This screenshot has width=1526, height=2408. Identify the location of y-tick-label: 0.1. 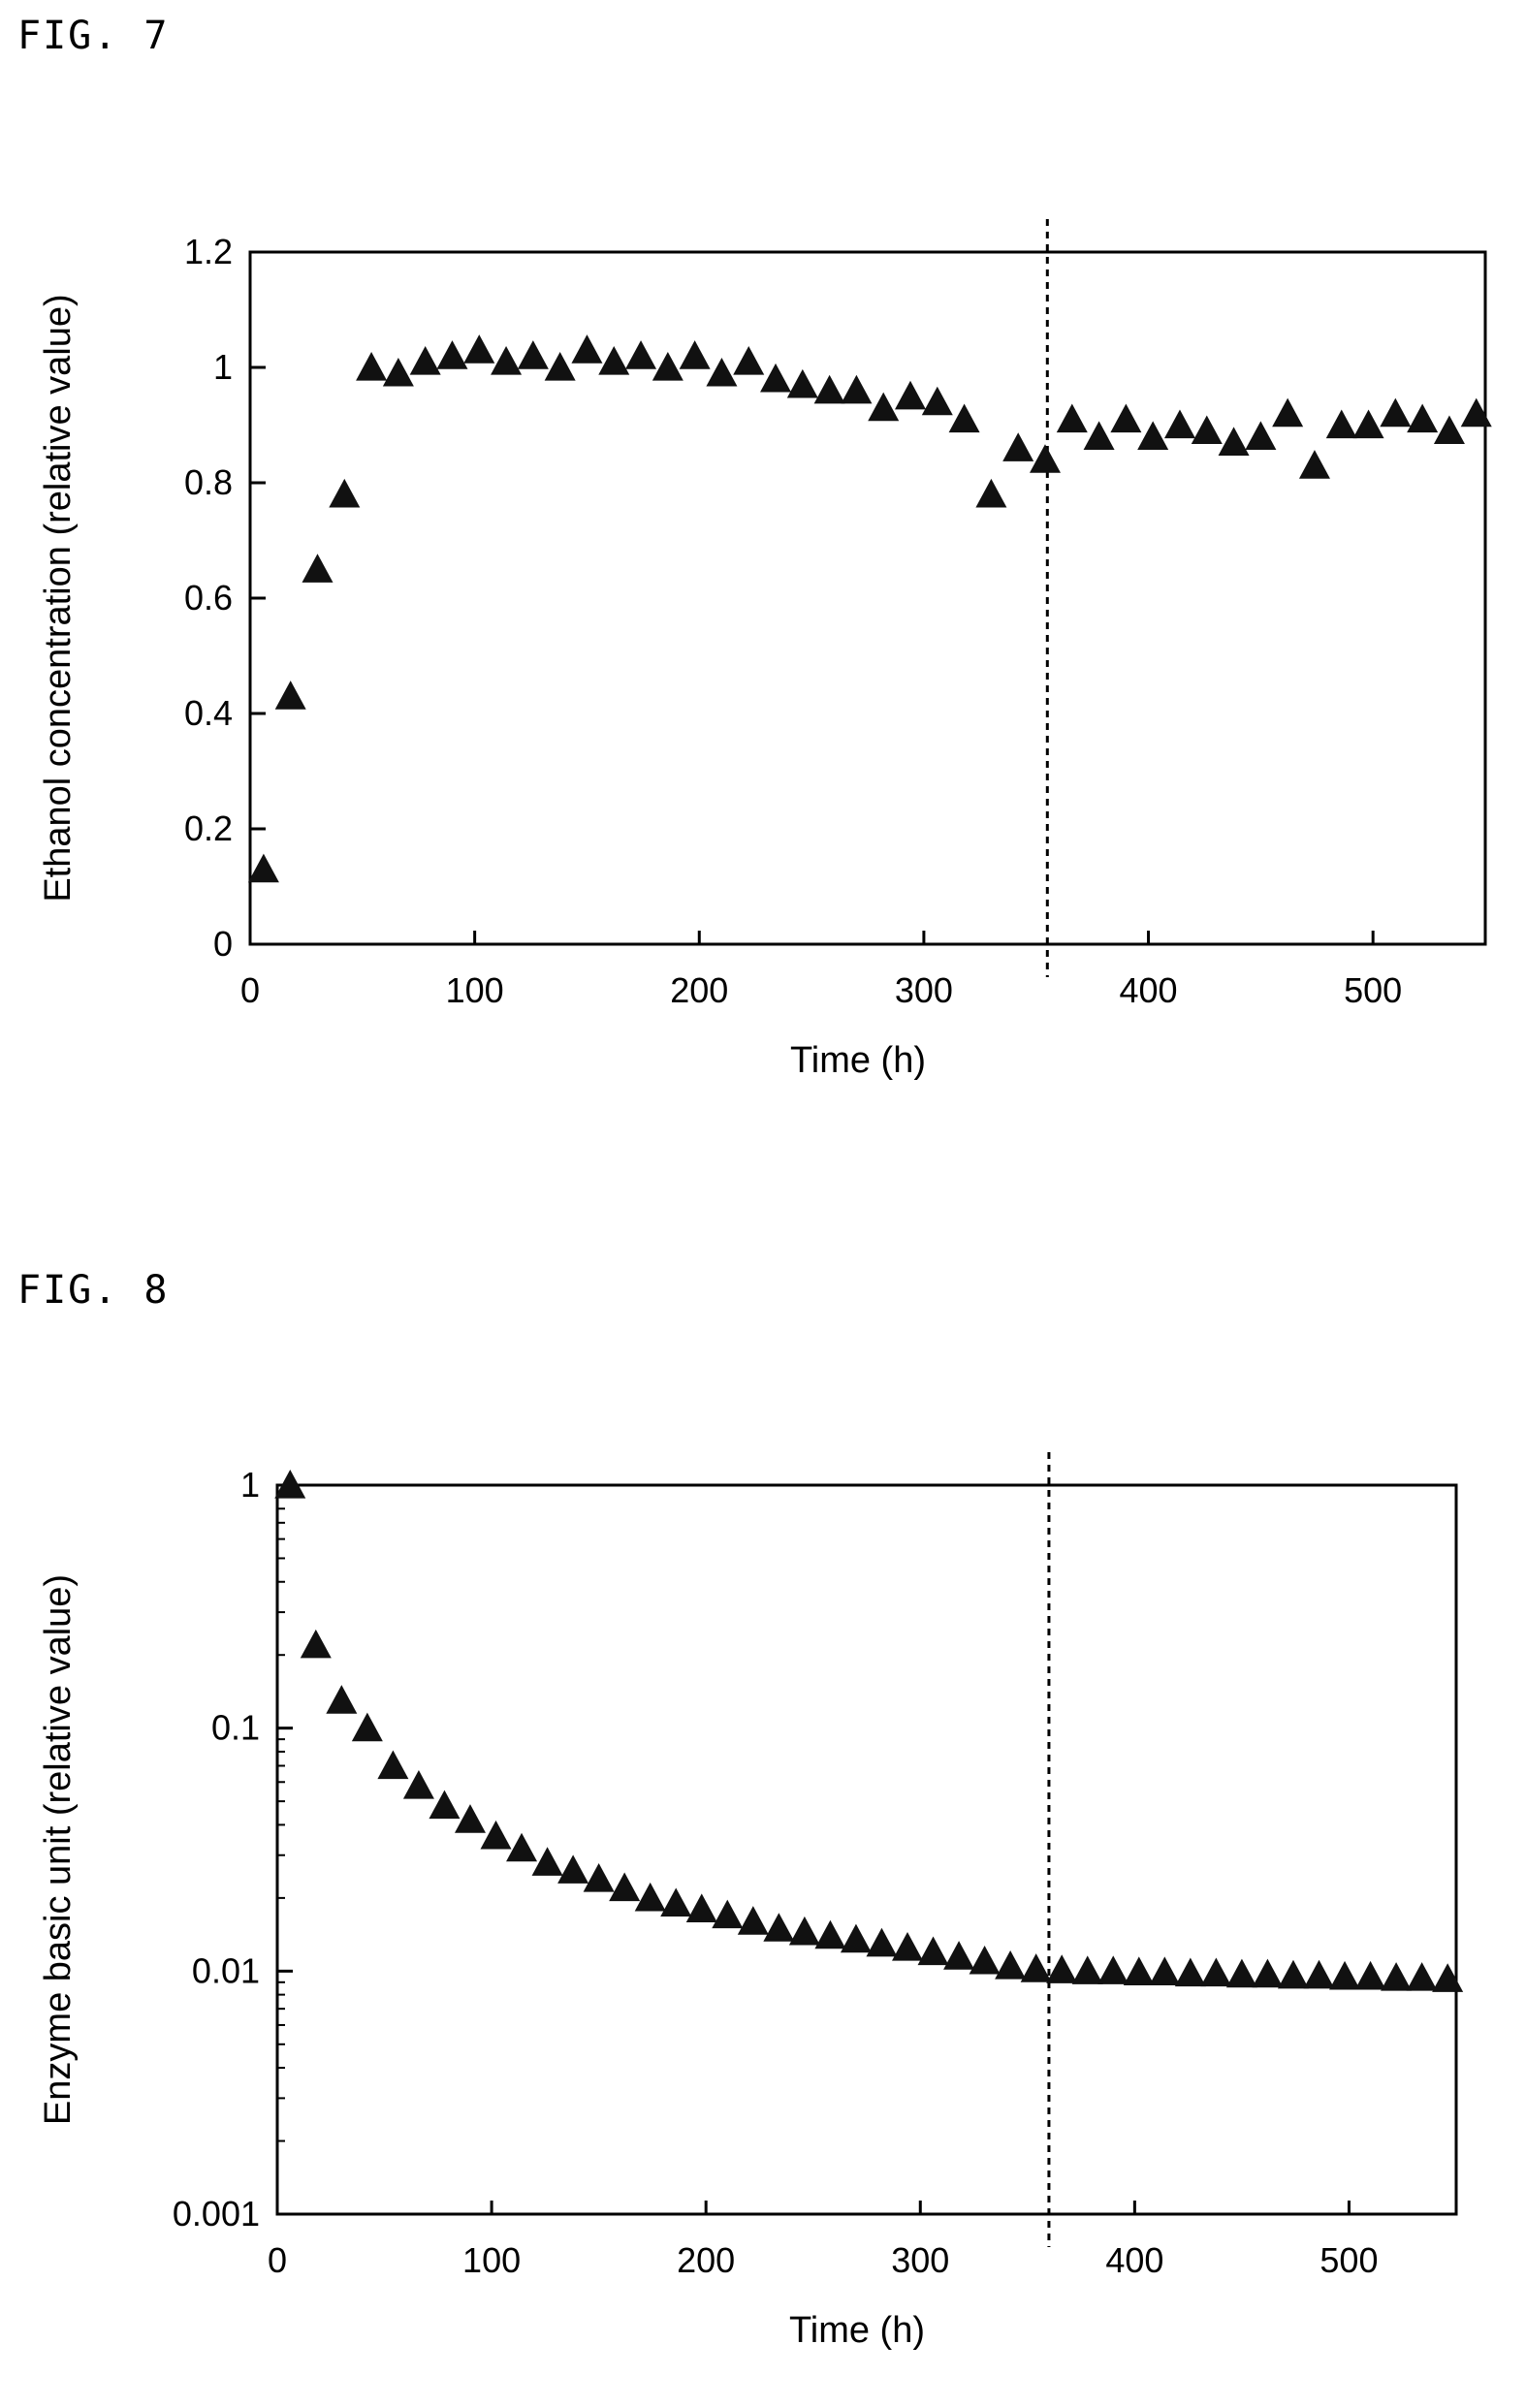
(235, 1728).